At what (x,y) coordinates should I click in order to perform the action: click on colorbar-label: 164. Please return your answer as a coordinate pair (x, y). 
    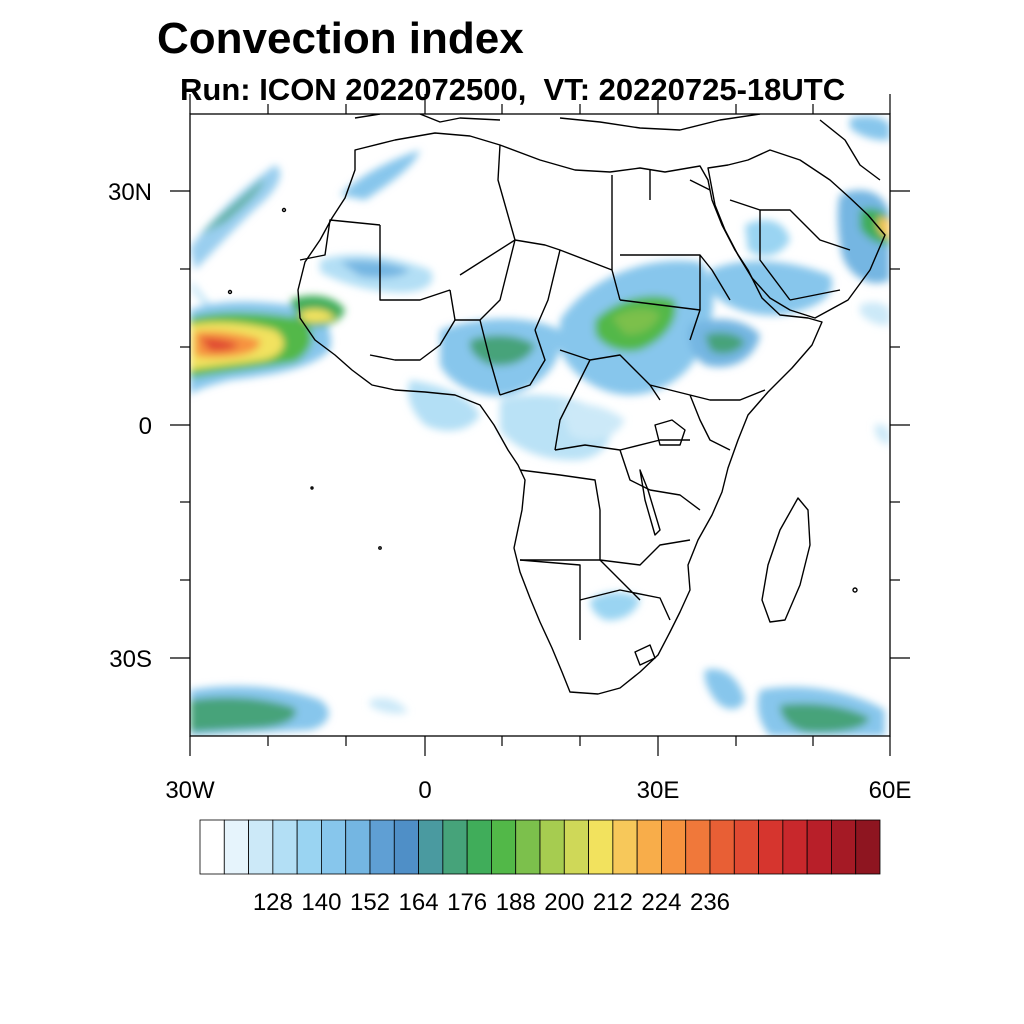
    Looking at the image, I should click on (419, 902).